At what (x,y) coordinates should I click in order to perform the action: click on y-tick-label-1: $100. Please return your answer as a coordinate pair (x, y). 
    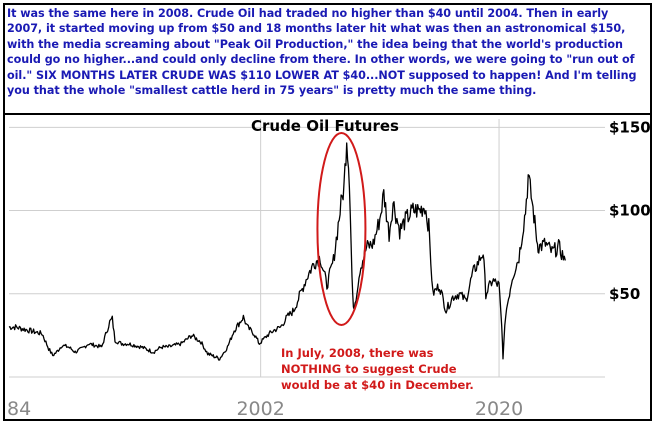
    Looking at the image, I should click on (629, 211).